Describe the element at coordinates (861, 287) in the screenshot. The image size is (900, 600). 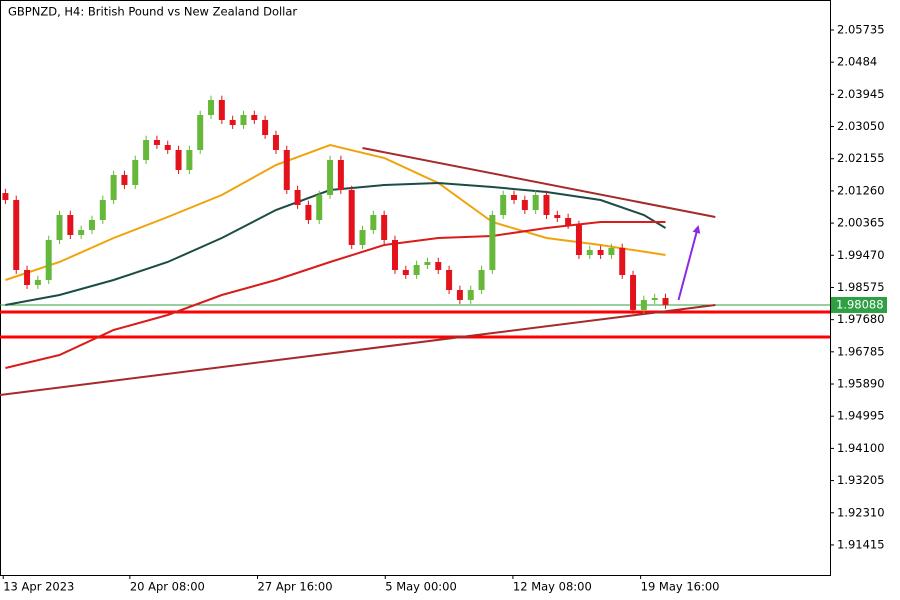
I see `y-tick-label: 1.98575` at that location.